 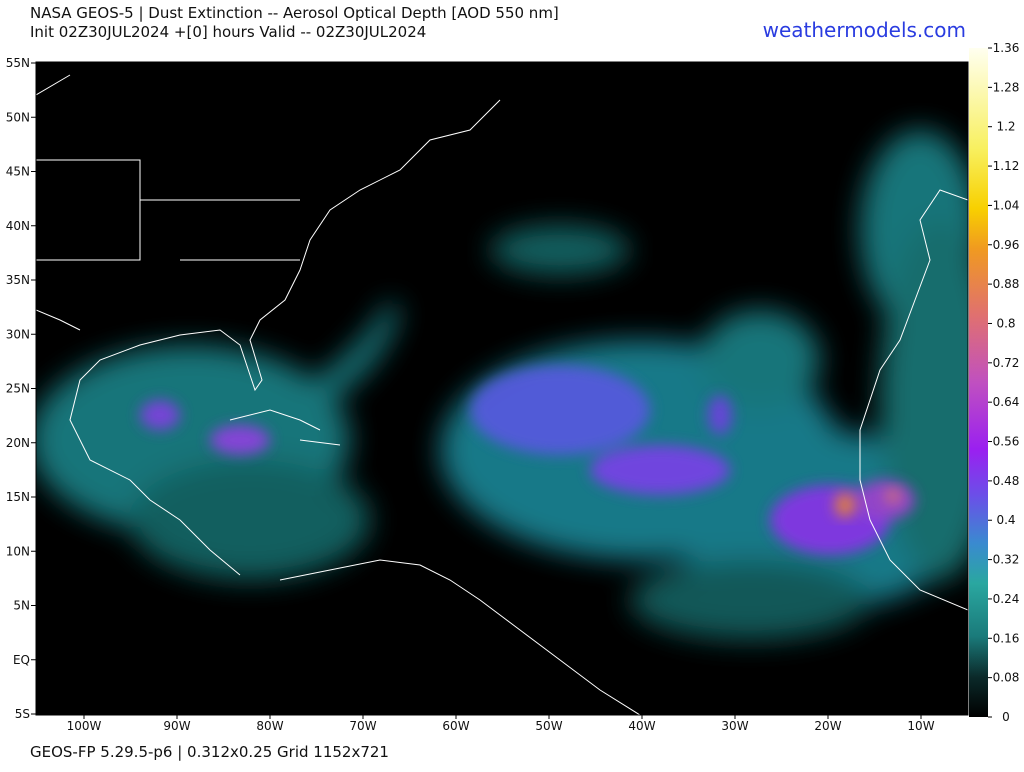 What do you see at coordinates (864, 30) in the screenshot?
I see `site-link: weathermodels.com` at bounding box center [864, 30].